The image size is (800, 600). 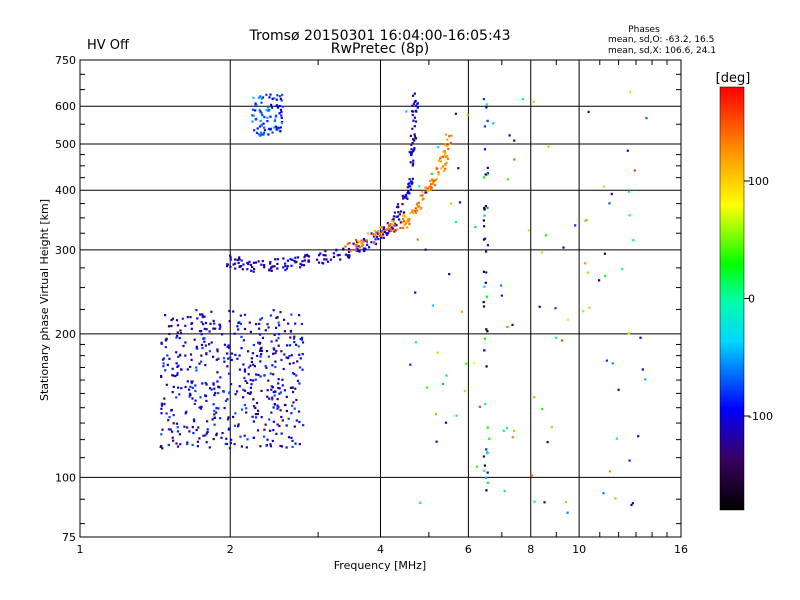 What do you see at coordinates (65, 190) in the screenshot?
I see `y-tick-label: 400` at bounding box center [65, 190].